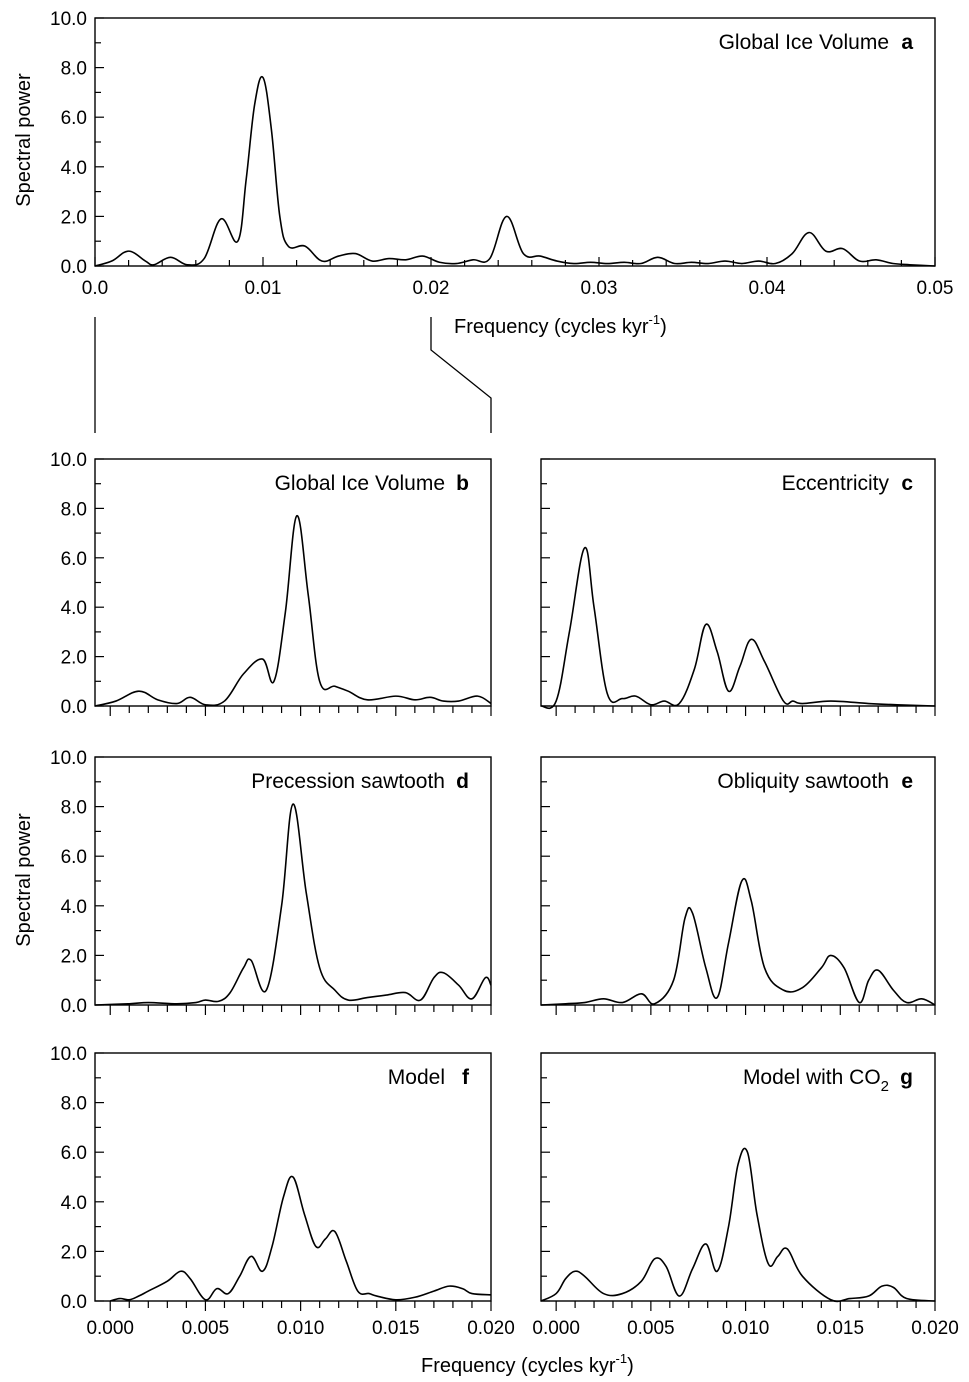 The image size is (969, 1382). Describe the element at coordinates (935, 288) in the screenshot. I see `x-tick-label: 0.05` at that location.